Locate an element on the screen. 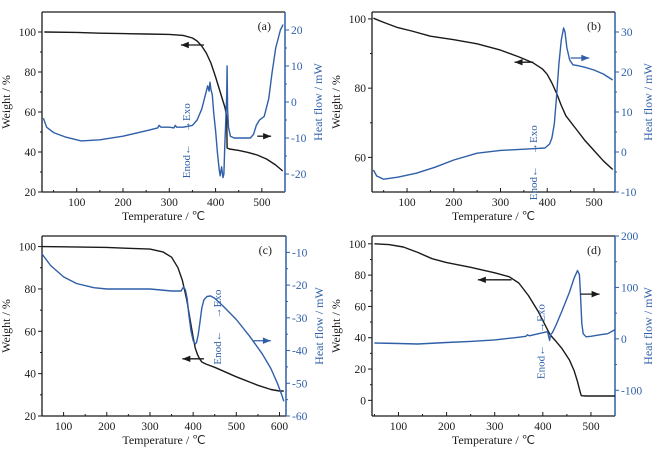 The image size is (662, 451). y-tick-label: 0 is located at coordinates (363, 401).